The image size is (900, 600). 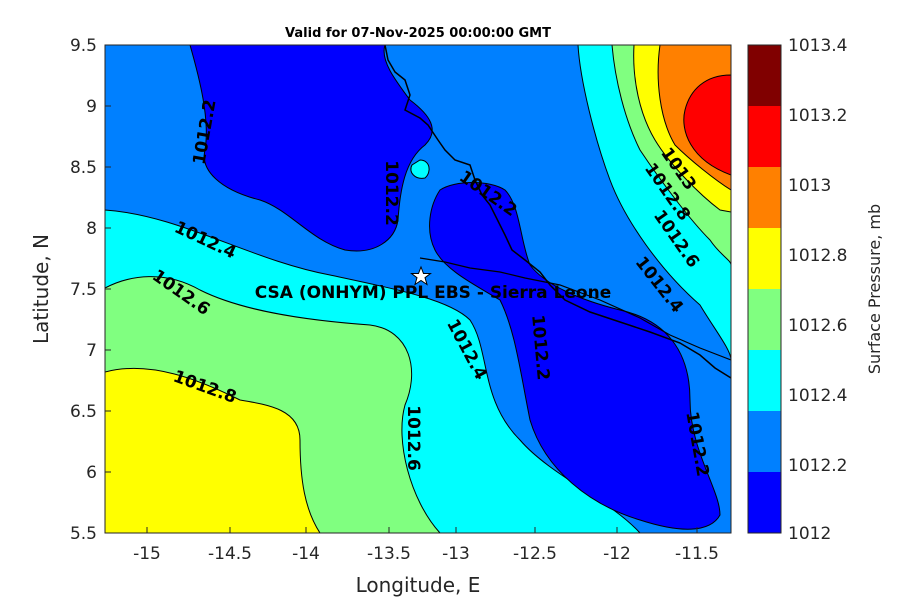 I want to click on colorbar-frame, so click(x=764, y=289).